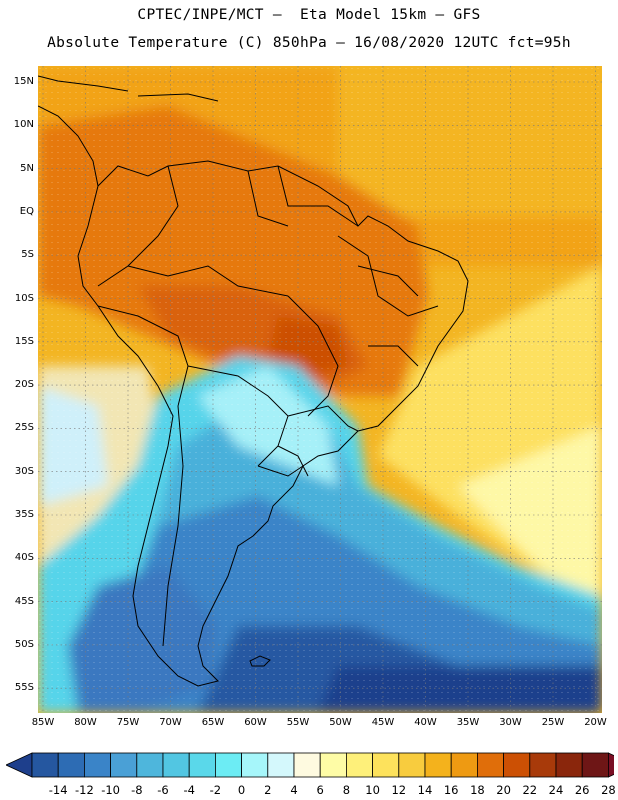 The image size is (618, 800). I want to click on lat-label: 25S, so click(24, 428).